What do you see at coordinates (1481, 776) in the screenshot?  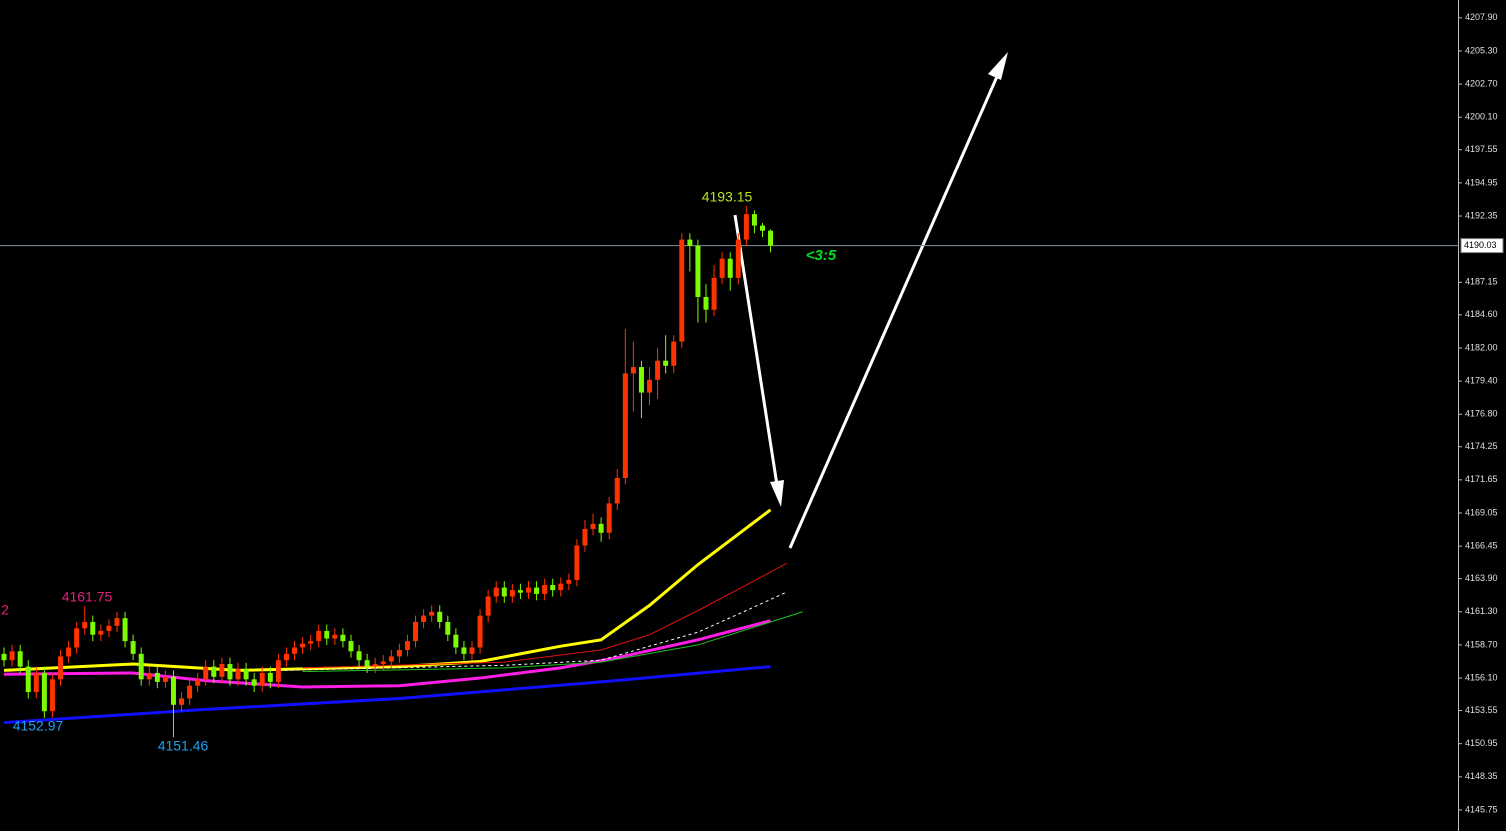 I see `y-tick-label: 4148.35` at bounding box center [1481, 776].